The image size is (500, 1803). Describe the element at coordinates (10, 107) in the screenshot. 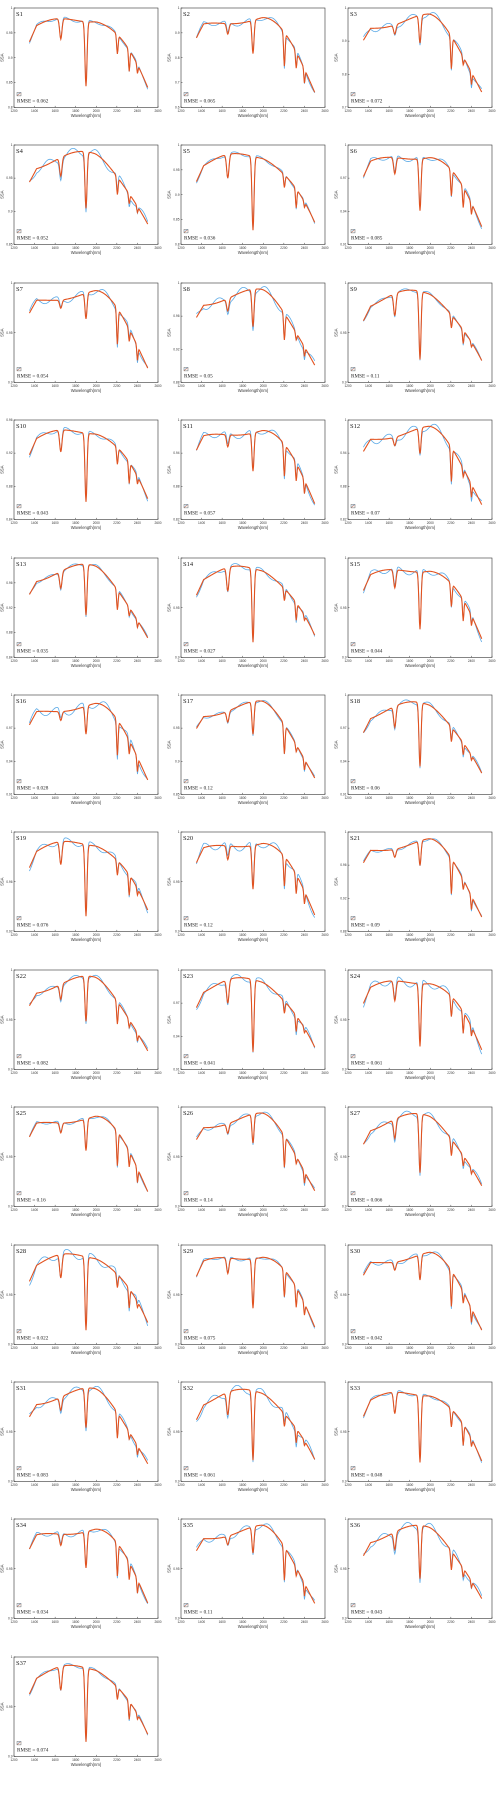

I see `y-tick-label: 0.8` at that location.